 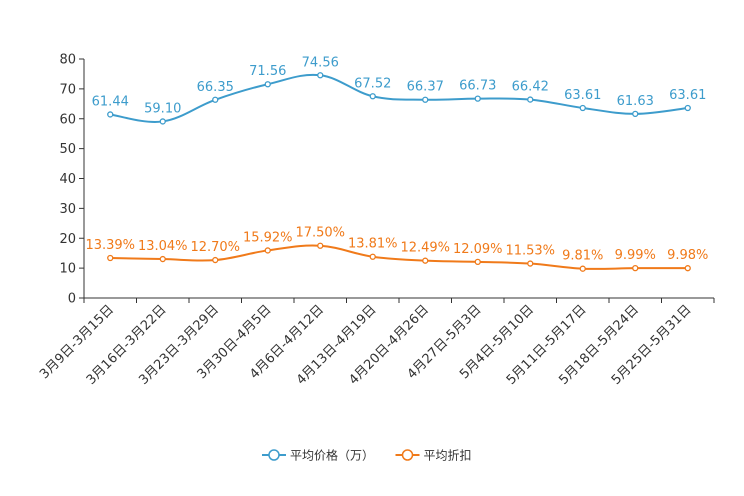 What do you see at coordinates (332, 455) in the screenshot?
I see `legend-label: 平均价格（万）` at bounding box center [332, 455].